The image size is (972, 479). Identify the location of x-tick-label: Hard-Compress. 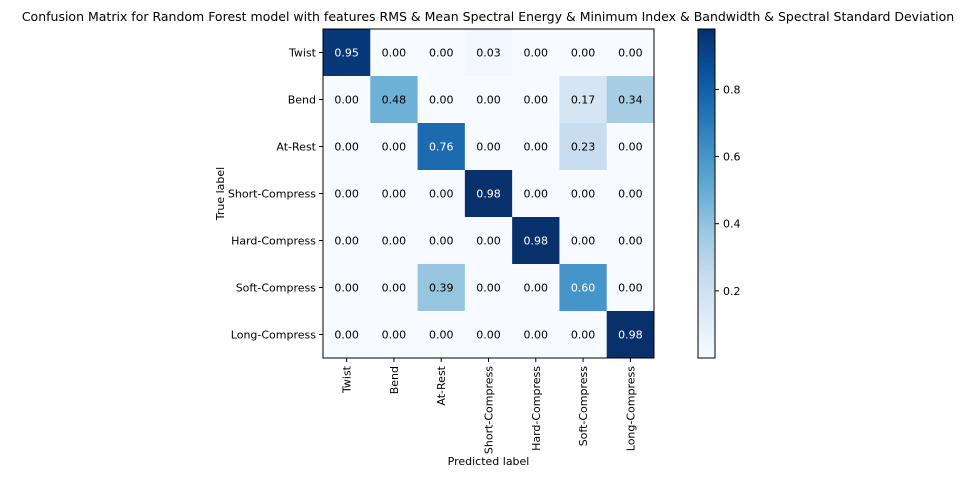
(536, 408).